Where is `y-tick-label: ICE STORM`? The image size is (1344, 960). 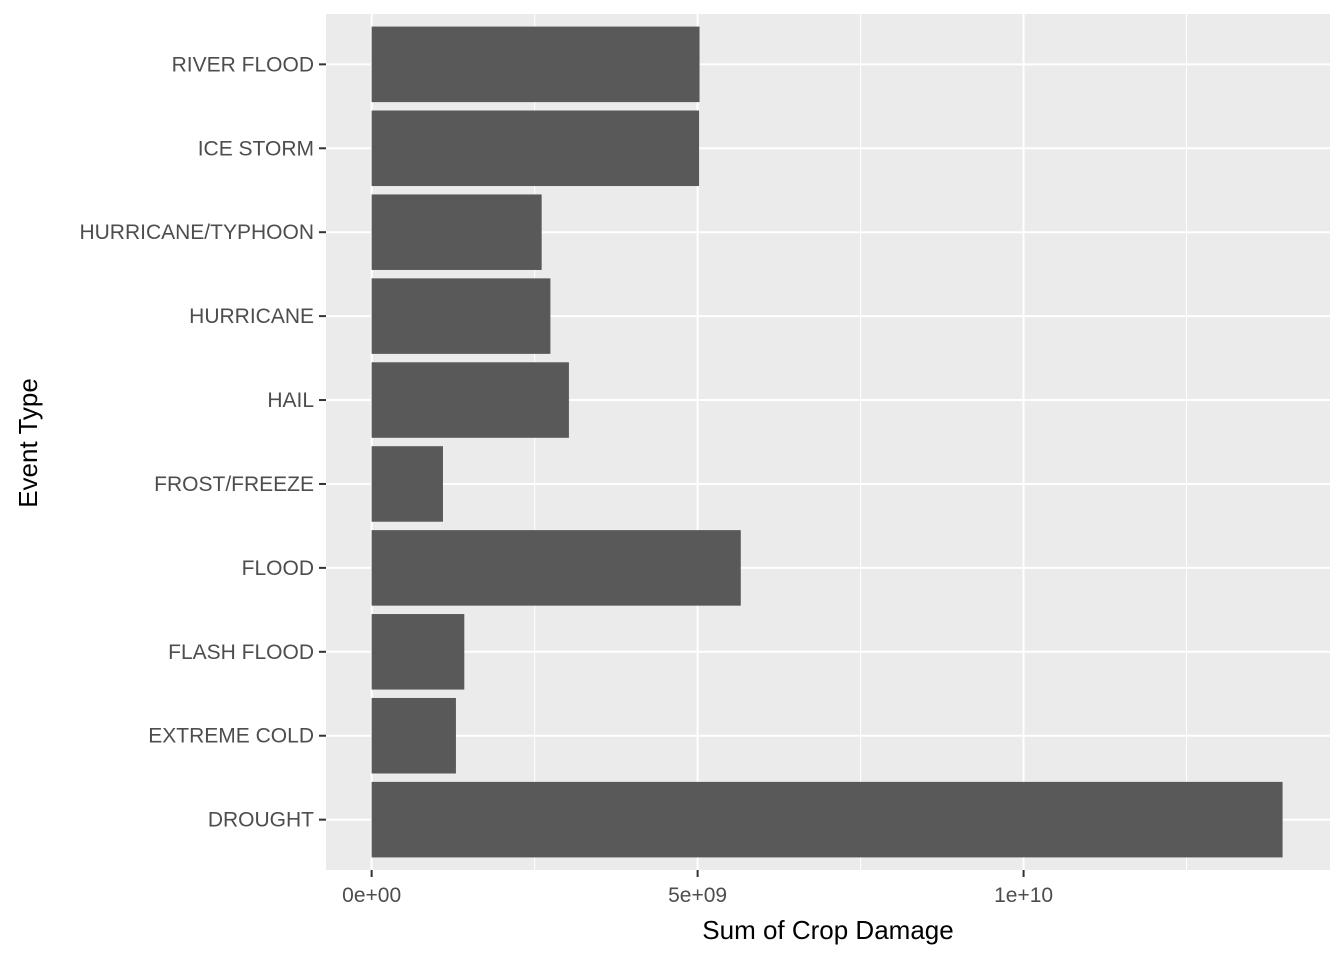
y-tick-label: ICE STORM is located at coordinates (256, 148).